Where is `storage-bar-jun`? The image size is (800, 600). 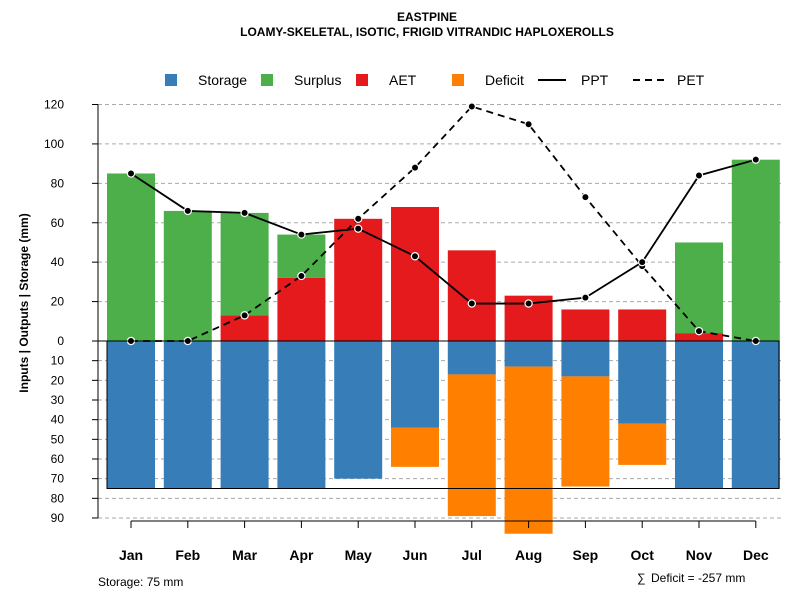 storage-bar-jun is located at coordinates (415, 384).